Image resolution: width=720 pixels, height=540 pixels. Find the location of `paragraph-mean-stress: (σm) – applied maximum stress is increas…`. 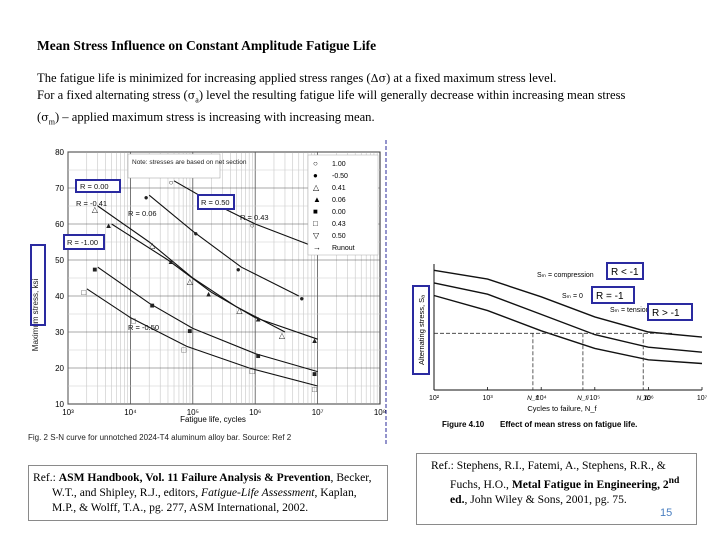

paragraph-mean-stress: (σm) – applied maximum stress is increas… is located at coordinates (206, 118).